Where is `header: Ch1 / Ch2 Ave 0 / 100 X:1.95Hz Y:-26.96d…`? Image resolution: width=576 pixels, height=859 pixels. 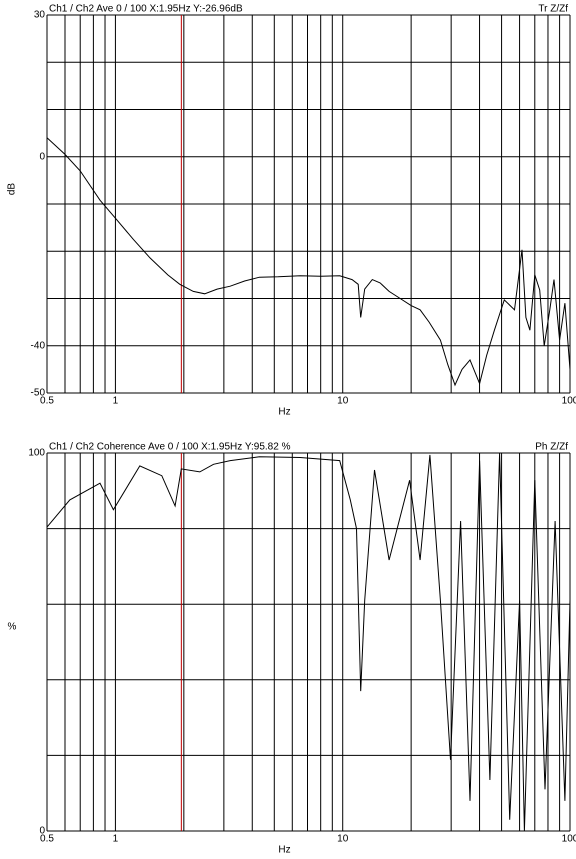
header: Ch1 / Ch2 Ave 0 / 100 X:1.95Hz Y:-26.96d… is located at coordinates (146, 9).